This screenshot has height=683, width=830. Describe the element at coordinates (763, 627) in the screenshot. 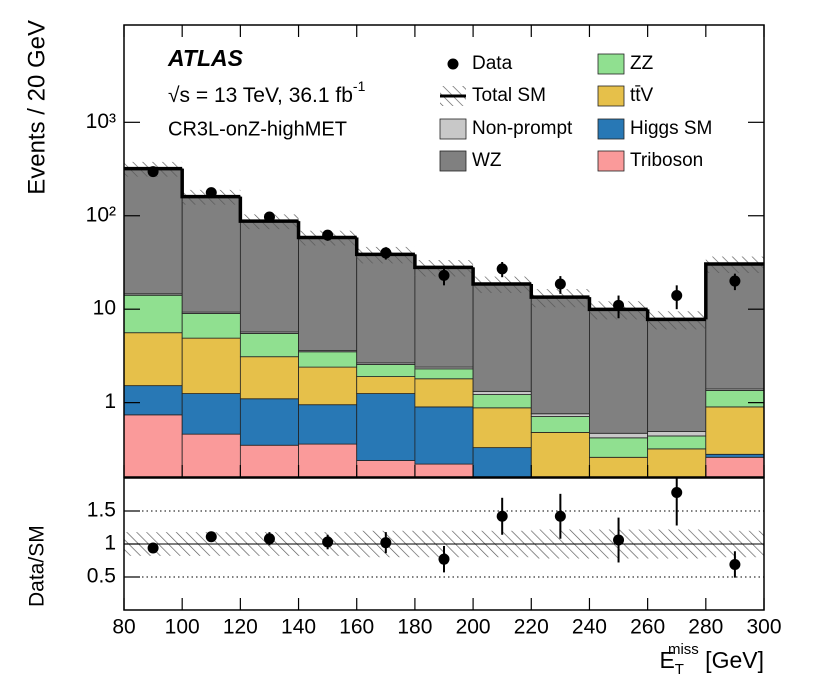

I see `x-tick-label: 300` at that location.